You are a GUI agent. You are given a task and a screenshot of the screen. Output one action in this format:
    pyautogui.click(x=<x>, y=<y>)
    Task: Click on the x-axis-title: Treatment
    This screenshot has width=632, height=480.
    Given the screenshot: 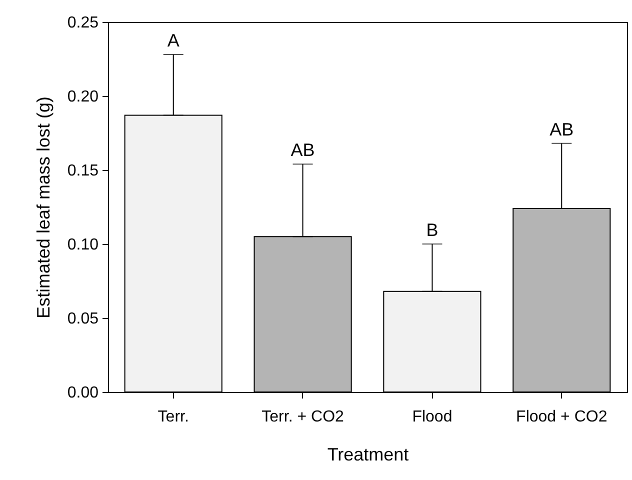 What is the action you would take?
    pyautogui.click(x=368, y=454)
    